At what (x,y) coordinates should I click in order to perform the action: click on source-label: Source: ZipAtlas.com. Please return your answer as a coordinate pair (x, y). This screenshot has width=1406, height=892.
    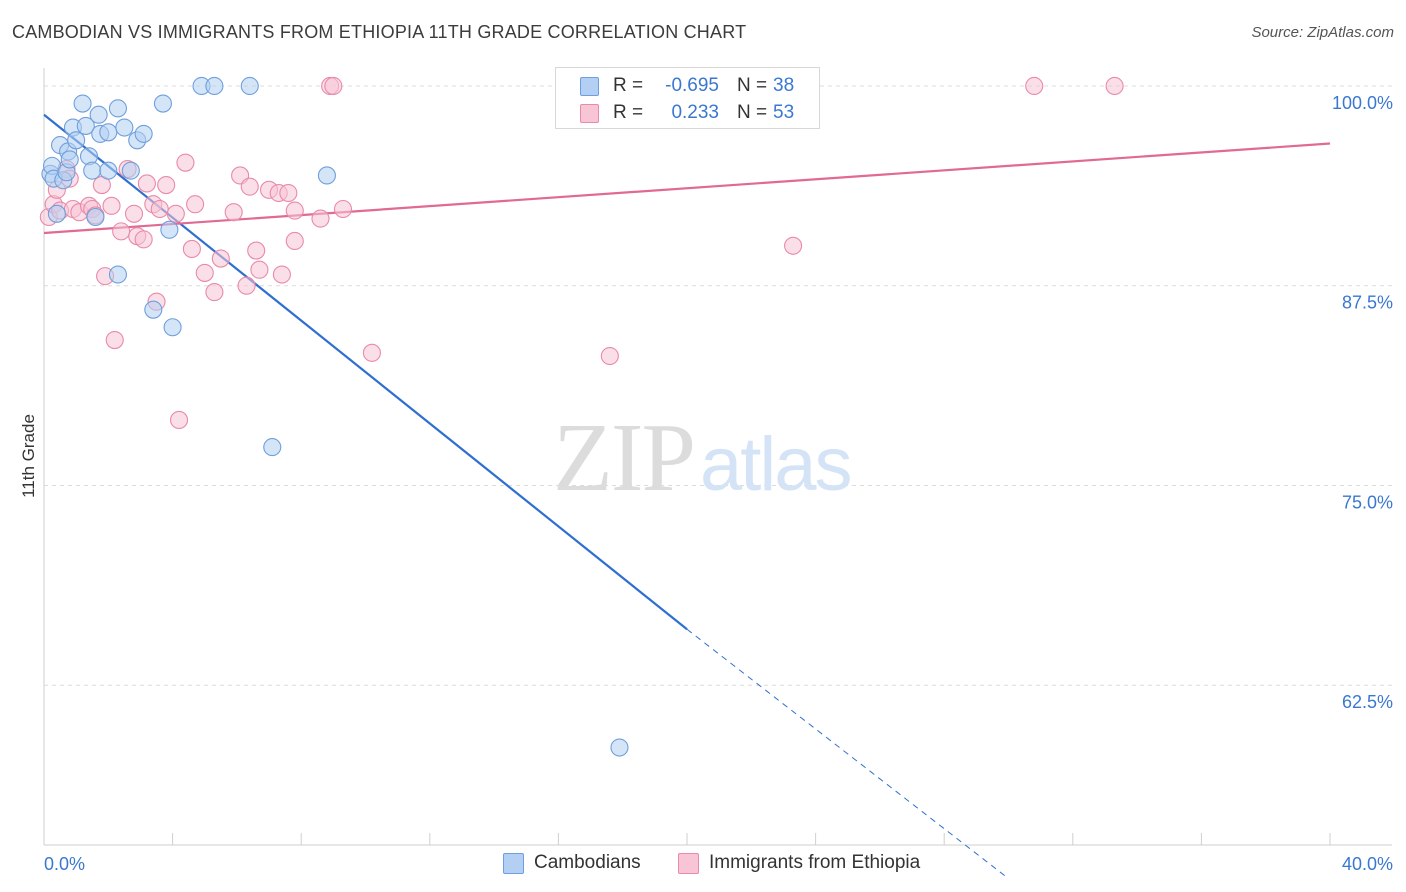
    Looking at the image, I should click on (1322, 32).